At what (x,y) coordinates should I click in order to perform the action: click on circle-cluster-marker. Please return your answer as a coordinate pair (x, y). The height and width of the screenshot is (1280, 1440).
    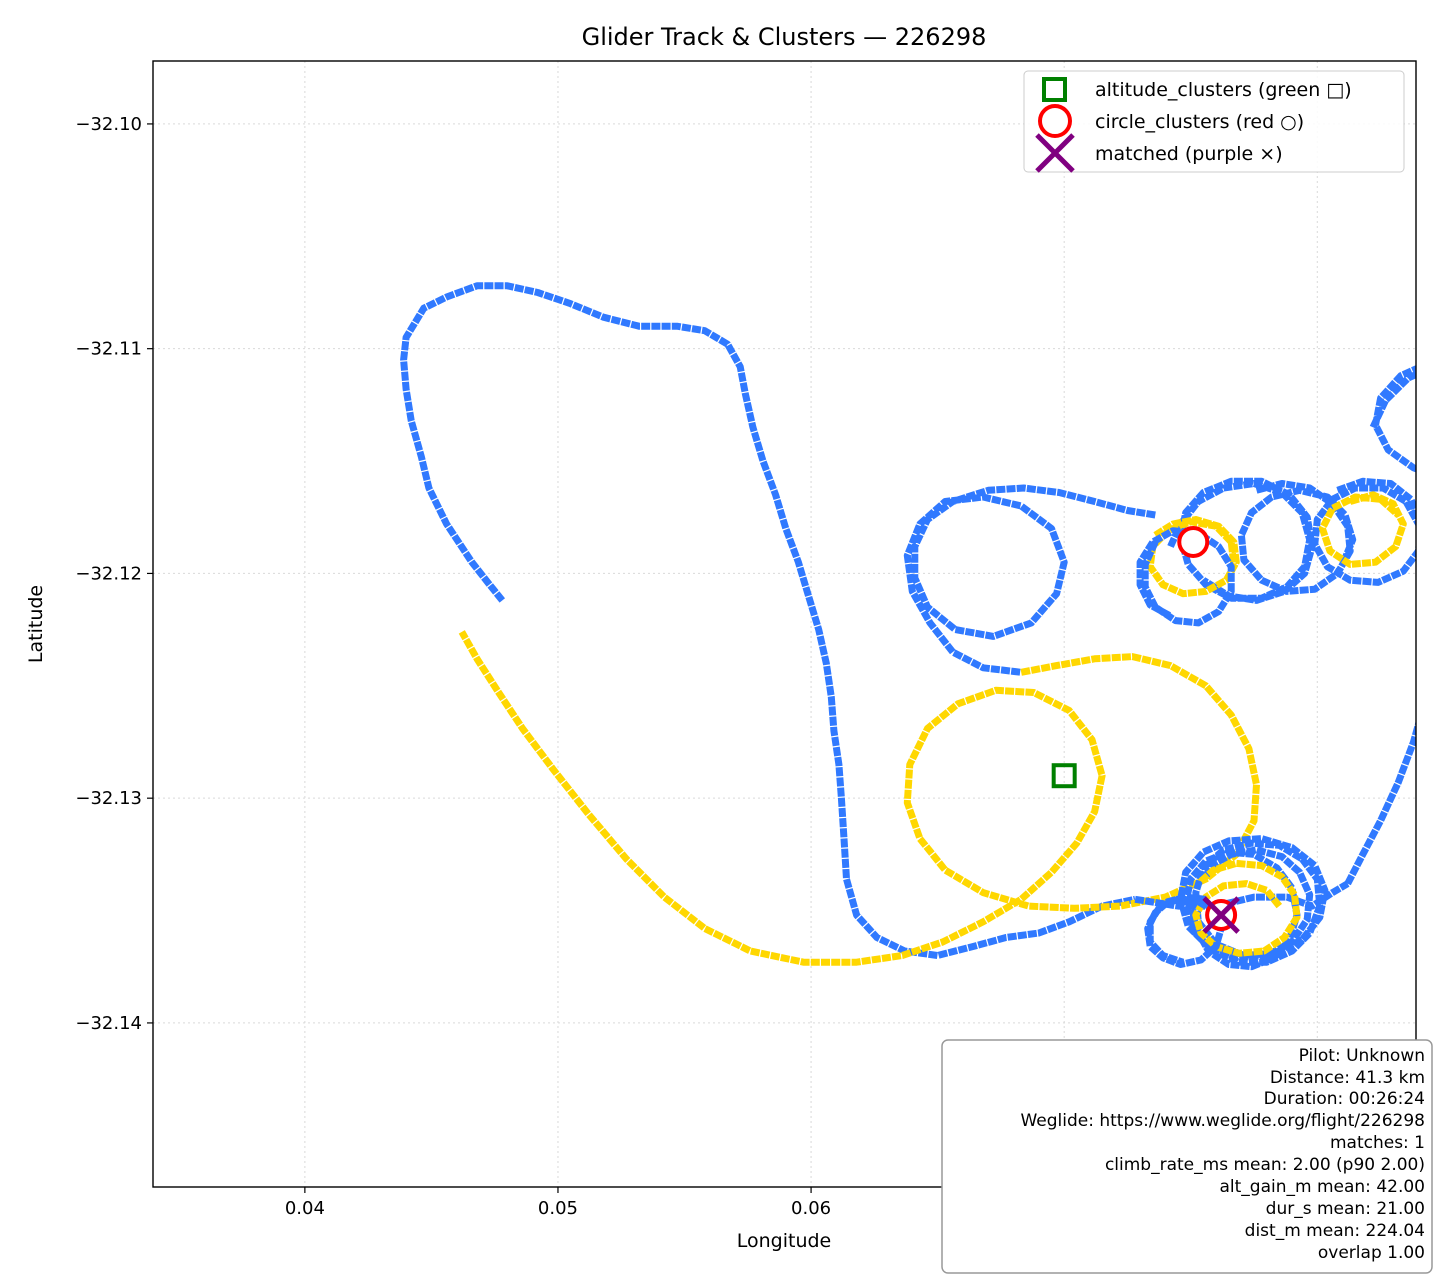
    Looking at the image, I should click on (1193, 541).